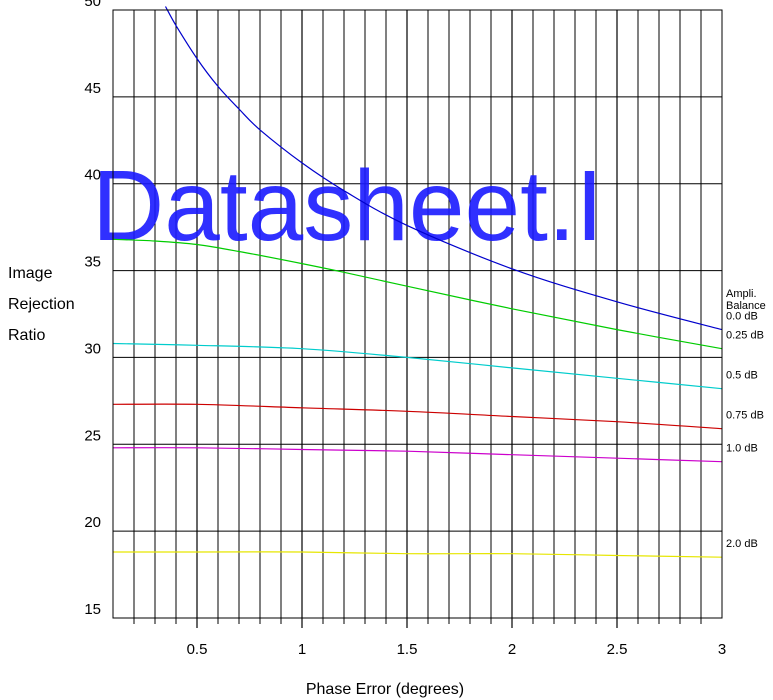  I want to click on x-tick-labels: 0.5 1 1.5 2 2.5 3, so click(457, 649).